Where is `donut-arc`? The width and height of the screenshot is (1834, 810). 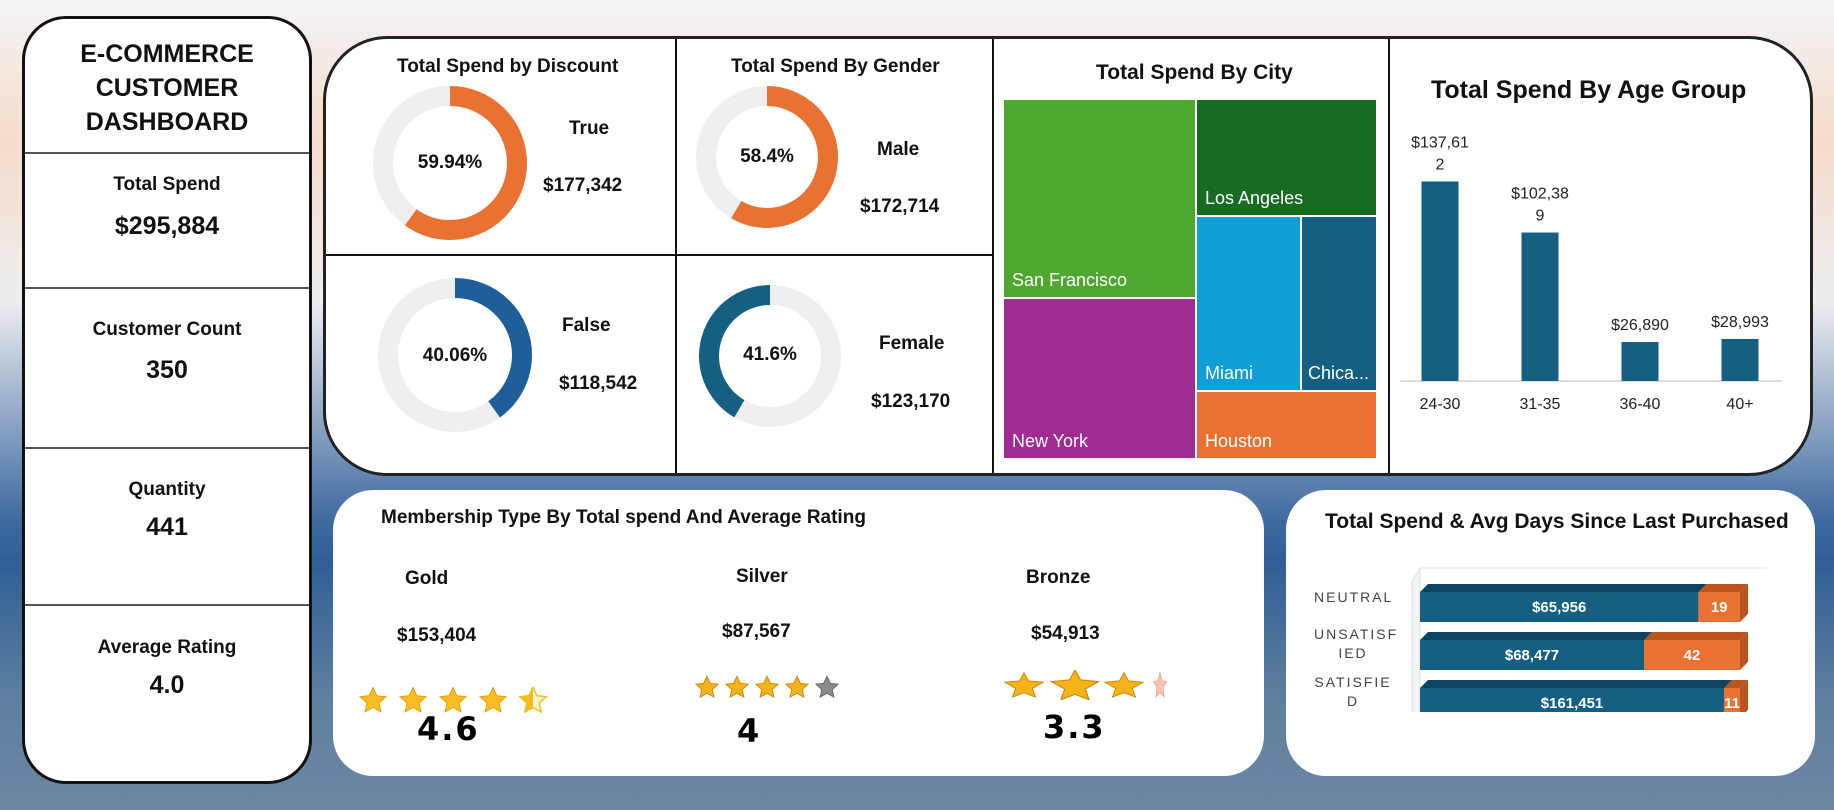 donut-arc is located at coordinates (767, 157).